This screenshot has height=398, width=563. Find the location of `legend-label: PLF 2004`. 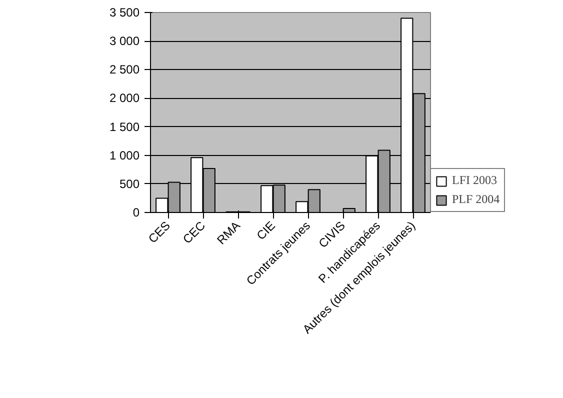

legend-label: PLF 2004 is located at coordinates (476, 199).